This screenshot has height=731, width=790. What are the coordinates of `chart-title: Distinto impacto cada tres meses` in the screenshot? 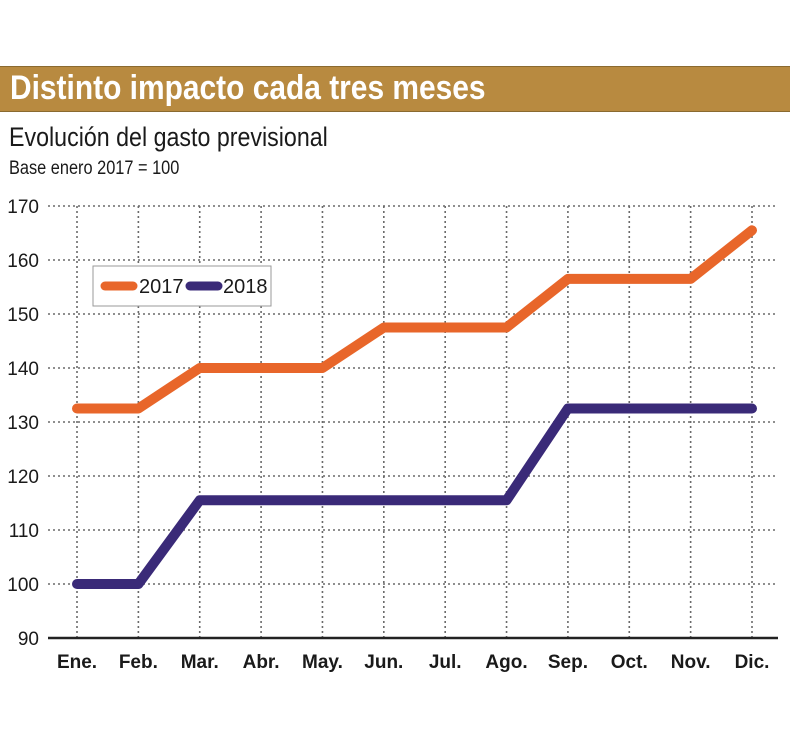 It's located at (248, 88).